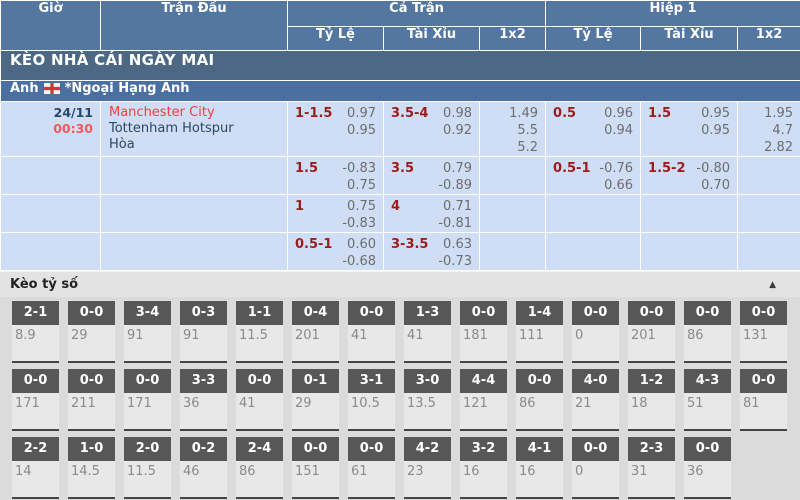 The height and width of the screenshot is (500, 800). Describe the element at coordinates (512, 129) in the screenshot. I see `ft-1x2-cell: 1.49 5.5 5.2` at that location.